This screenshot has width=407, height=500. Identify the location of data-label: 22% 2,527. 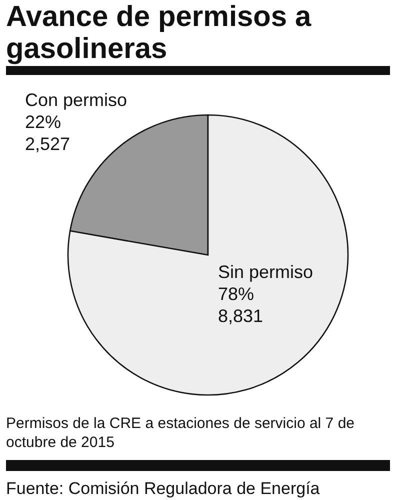
(47, 133).